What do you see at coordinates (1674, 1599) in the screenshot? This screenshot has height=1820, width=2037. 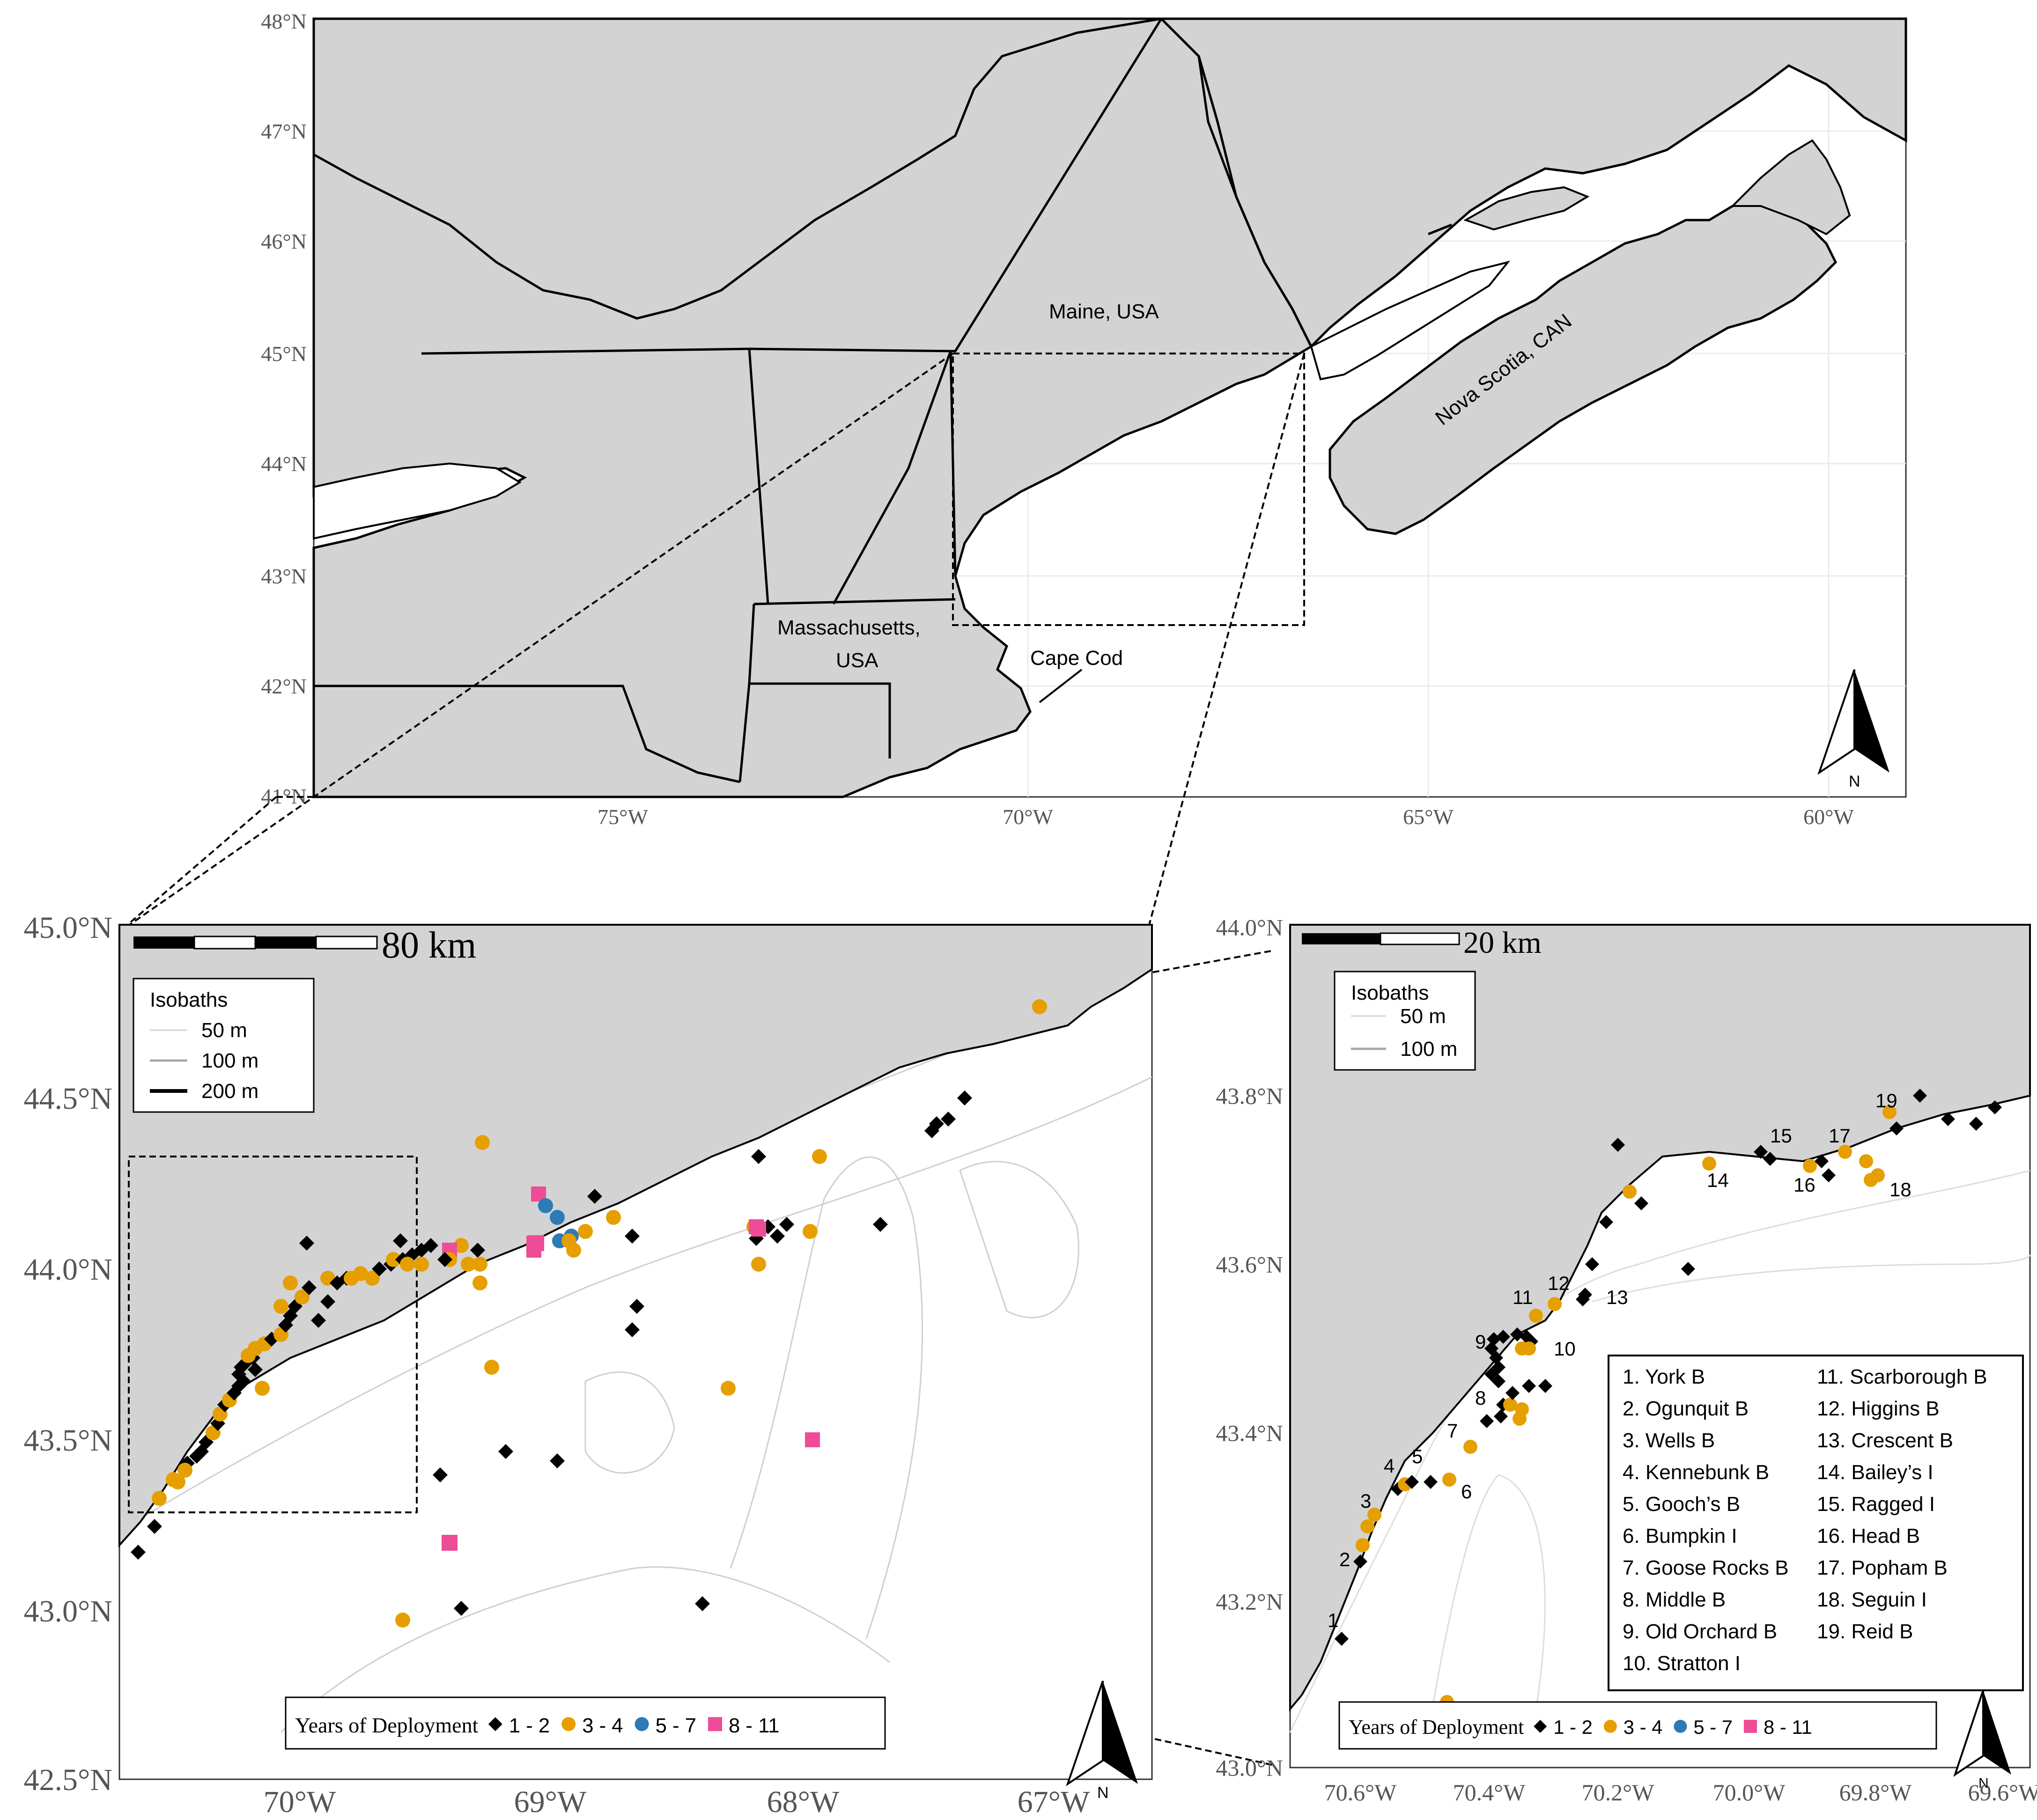 I see `site-list-entry: 8. Middle B` at bounding box center [1674, 1599].